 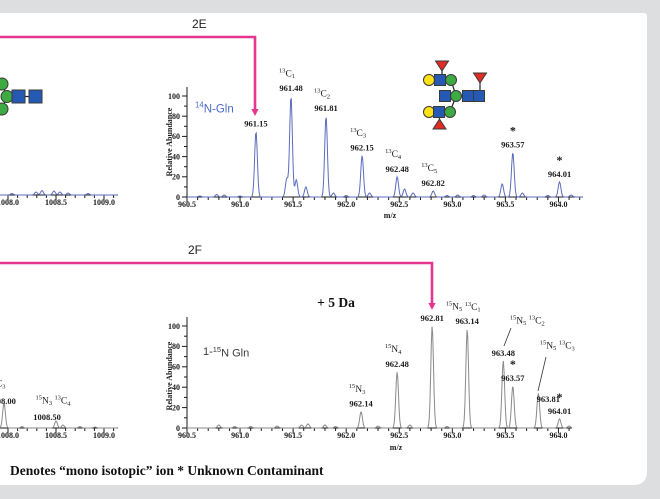 What do you see at coordinates (325, 108) in the screenshot?
I see `peak-value-label: 961.81` at bounding box center [325, 108].